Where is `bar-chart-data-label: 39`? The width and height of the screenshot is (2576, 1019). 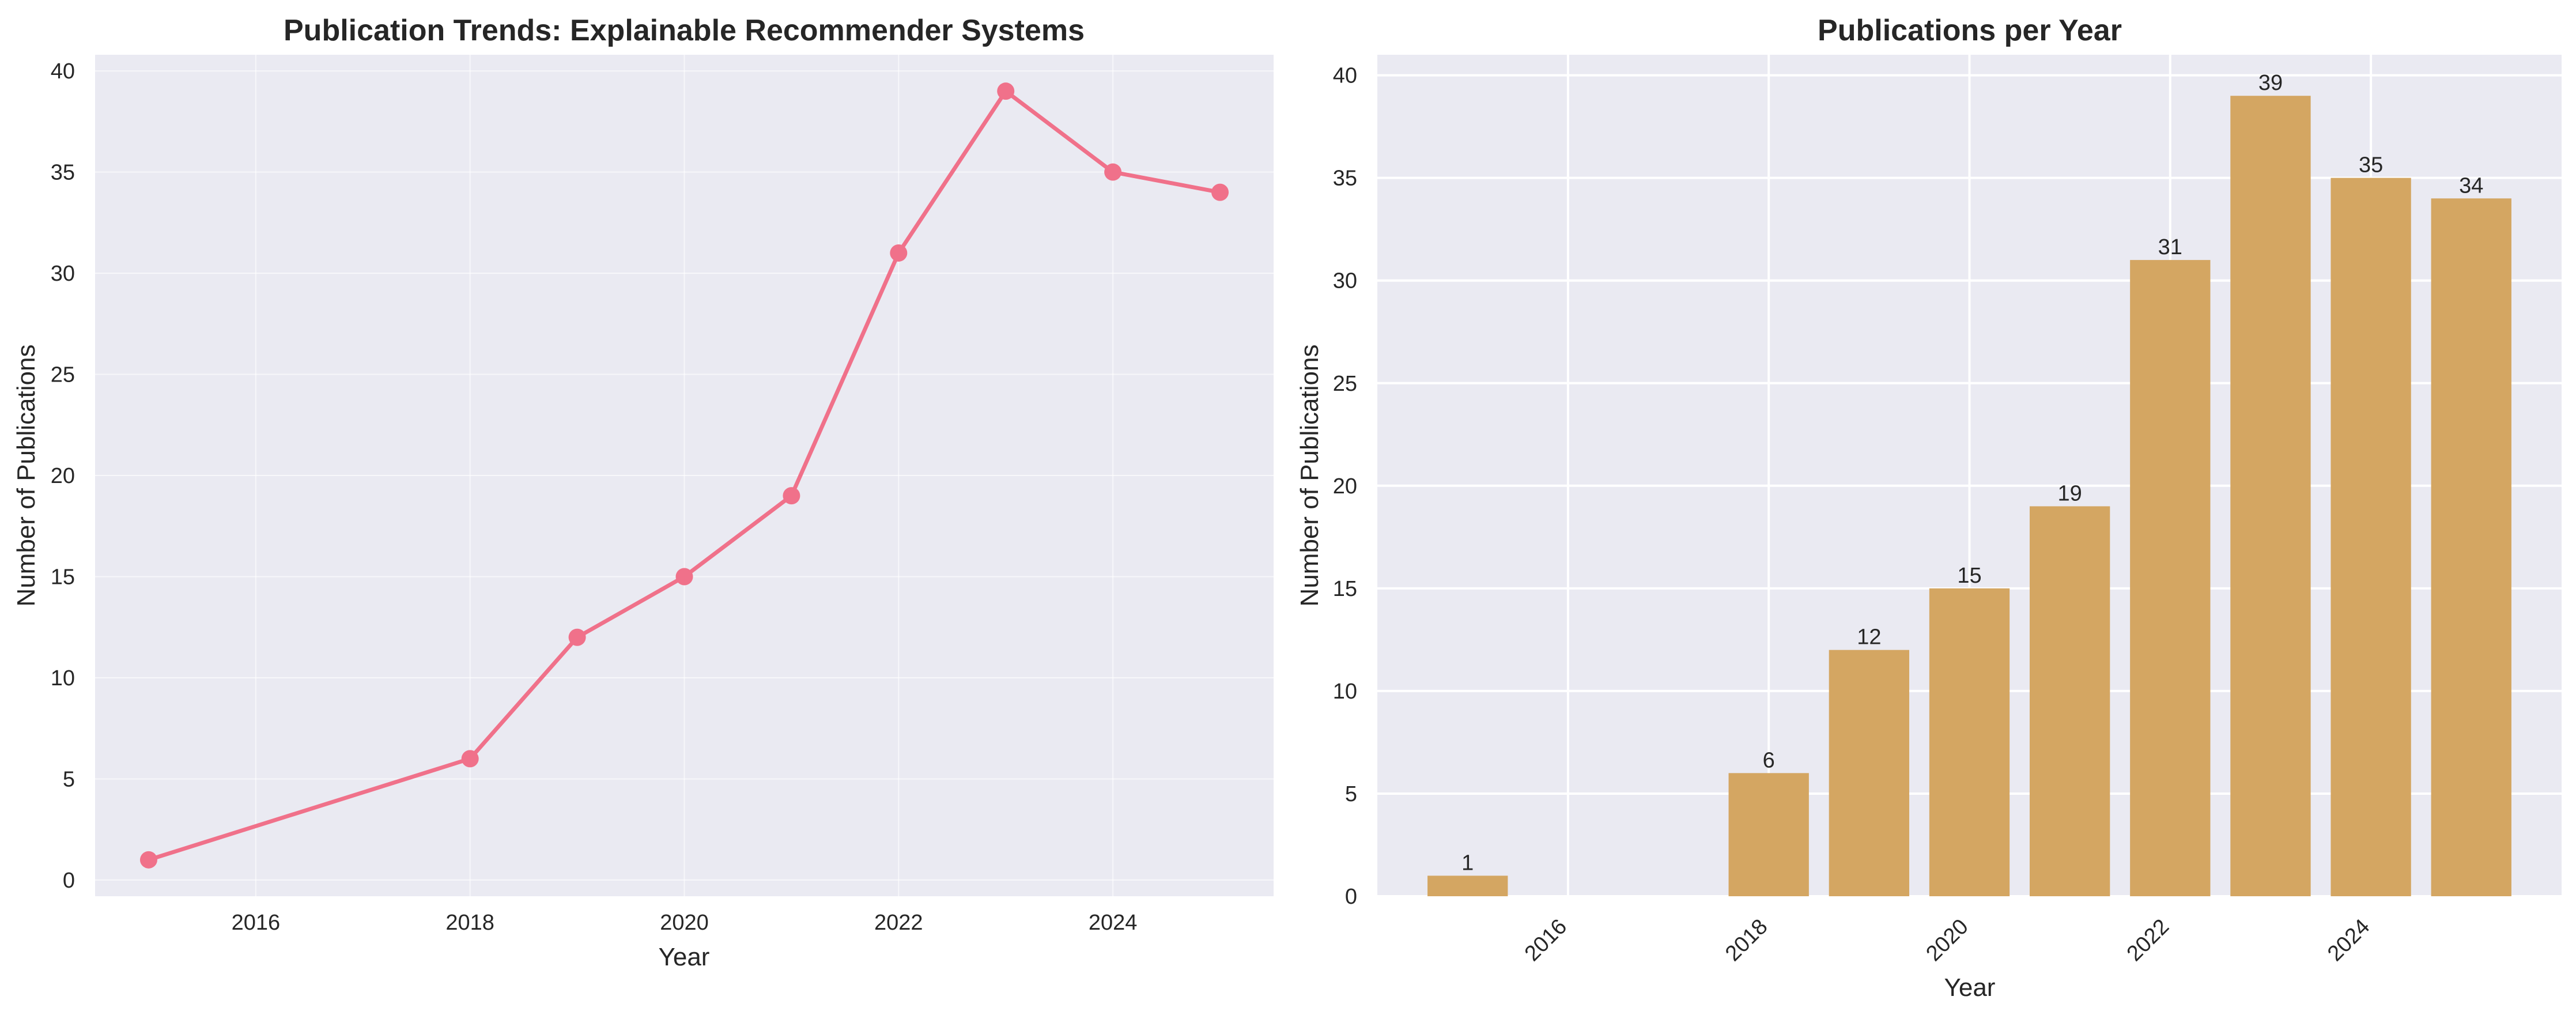 bar-chart-data-label: 39 is located at coordinates (2270, 83).